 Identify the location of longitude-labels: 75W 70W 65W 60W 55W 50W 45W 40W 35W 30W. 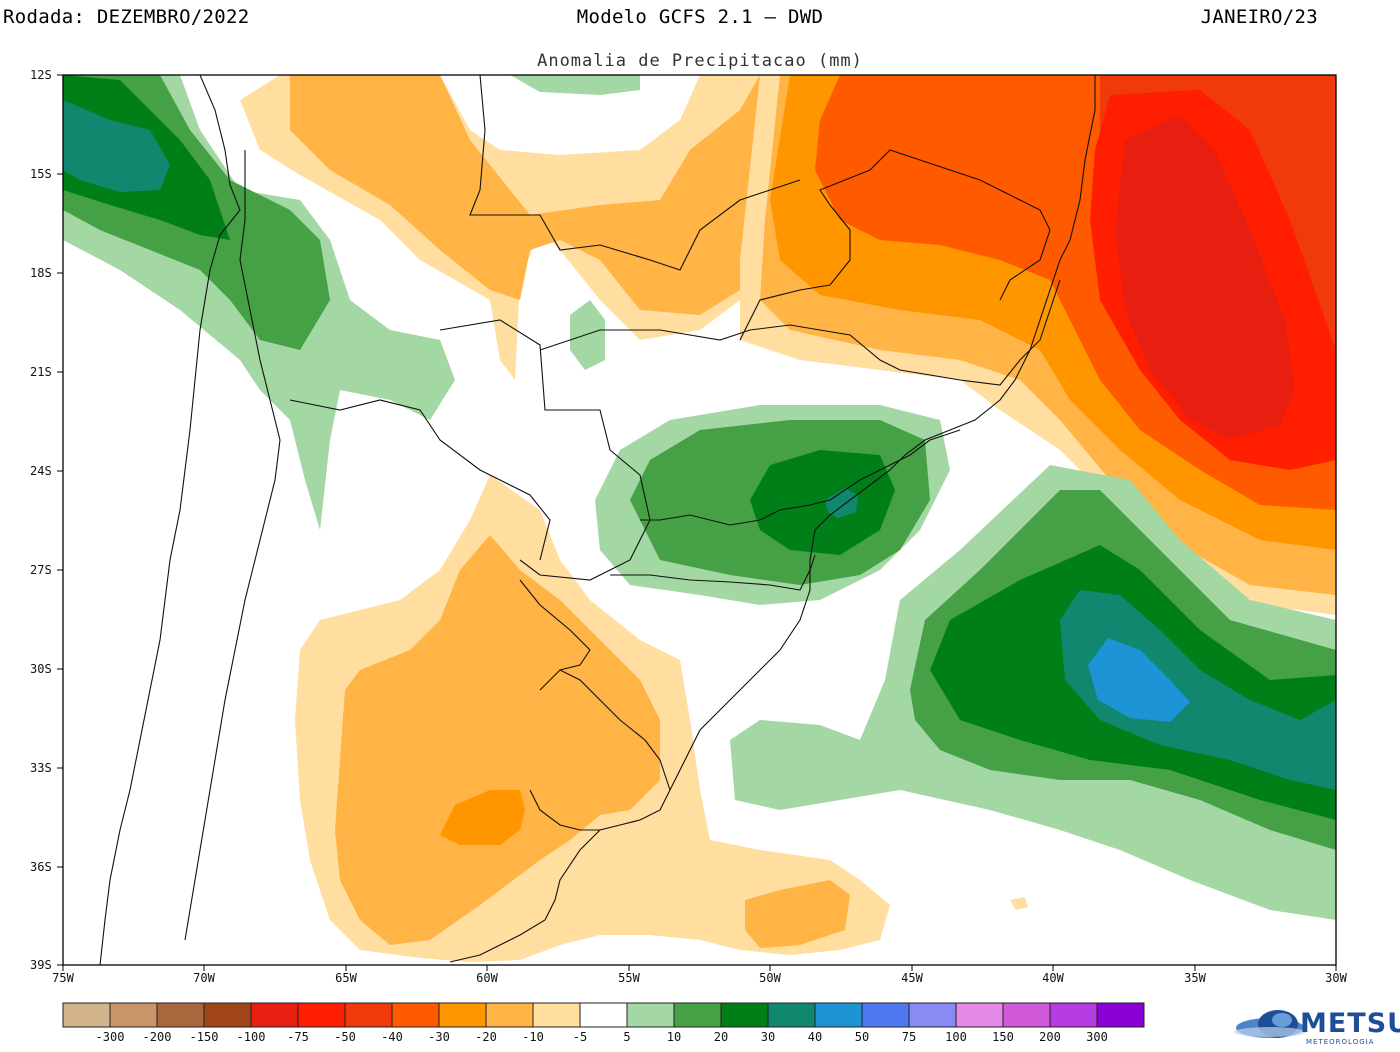
(699, 978).